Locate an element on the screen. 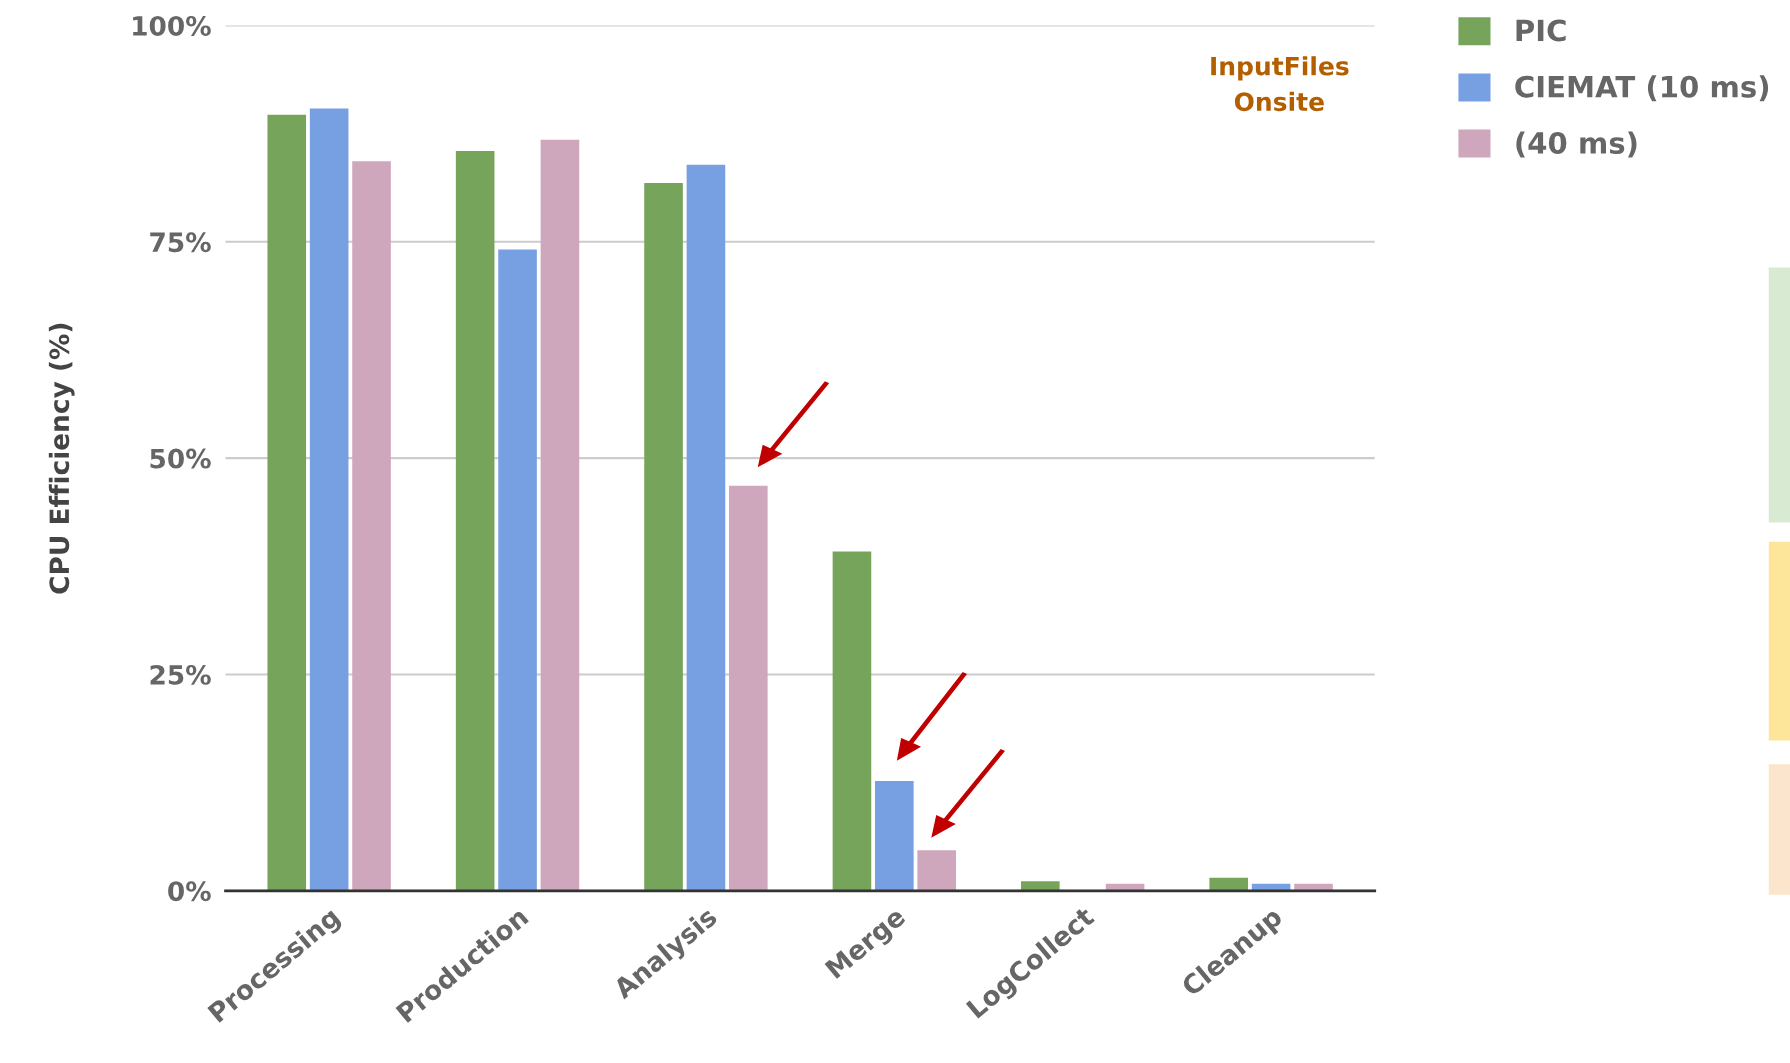 This screenshot has height=1063, width=1790. legend-label: CIEMAT (10 ms) is located at coordinates (1642, 88).